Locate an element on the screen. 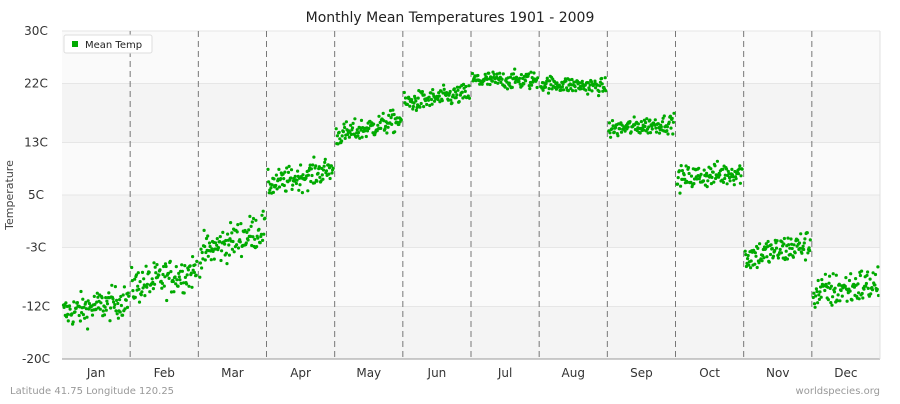 This screenshot has height=404, width=900. x-tick-label: Dec is located at coordinates (845, 373).